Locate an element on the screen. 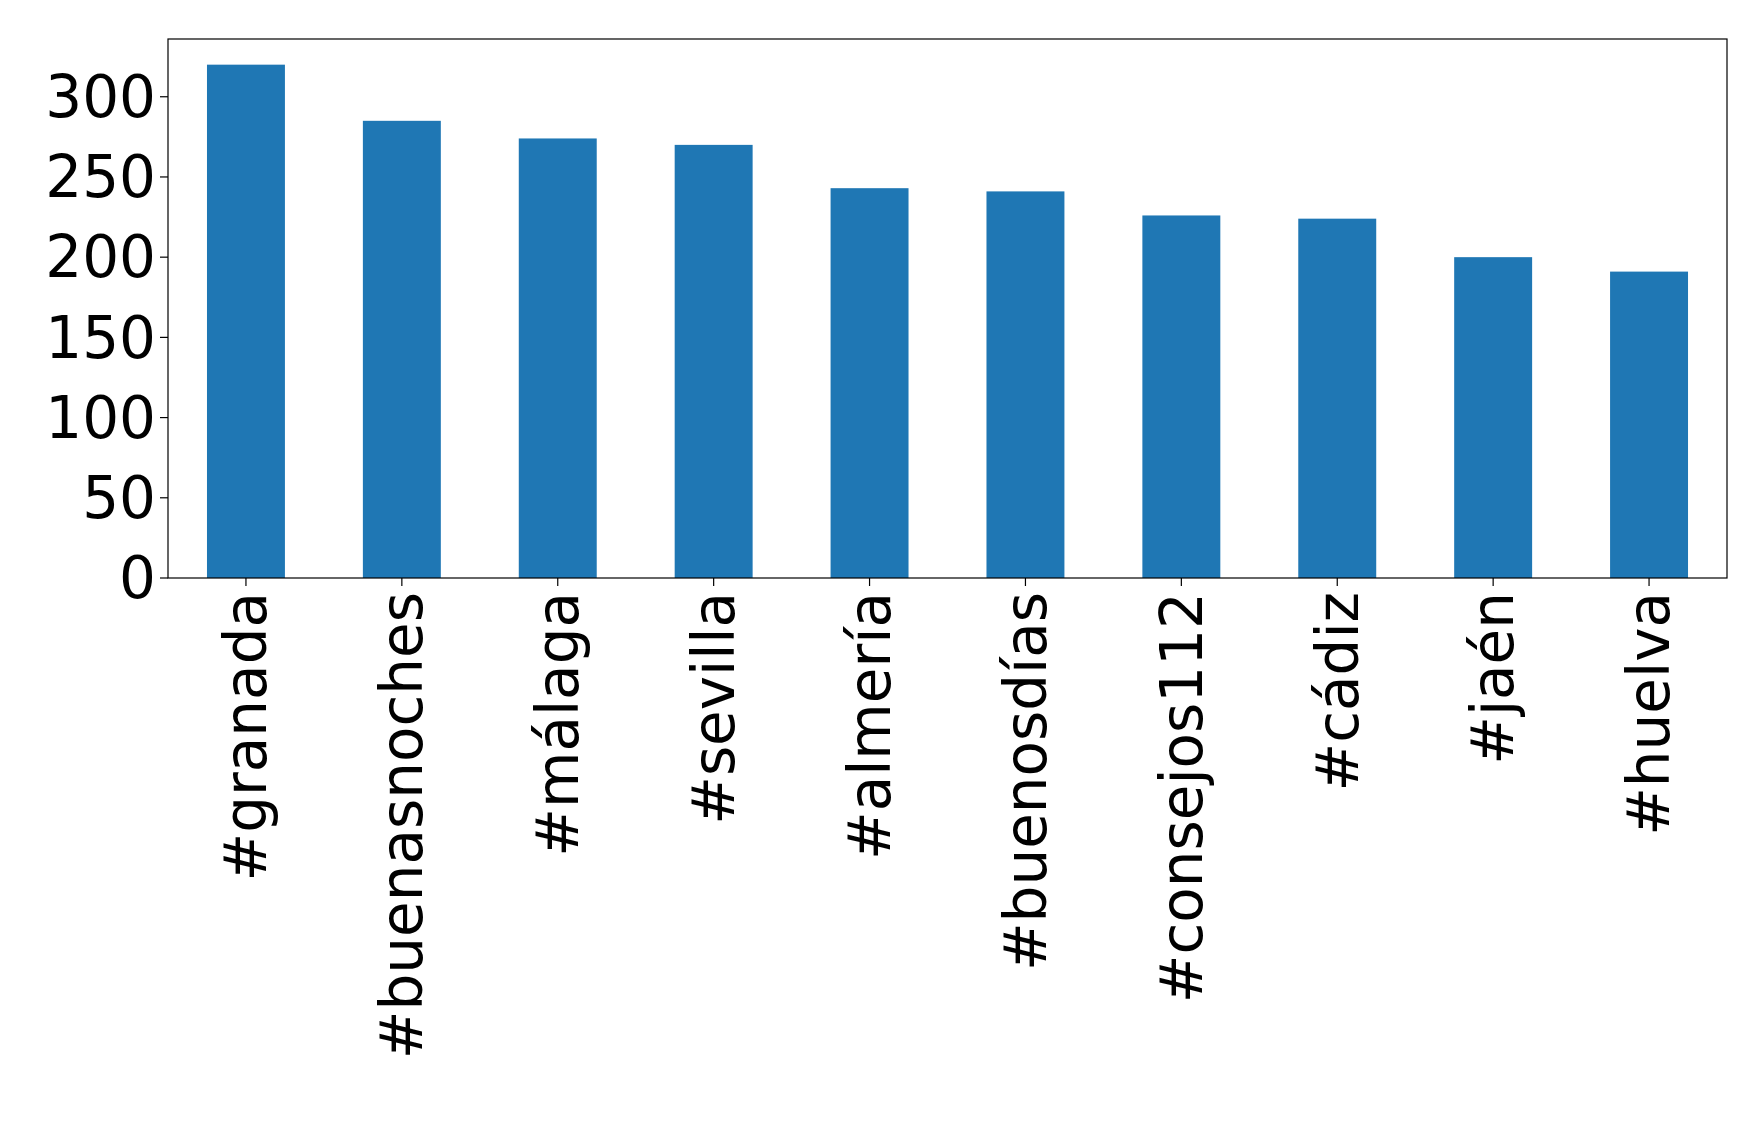  x-tick-label: #buenosdías is located at coordinates (1025, 782).